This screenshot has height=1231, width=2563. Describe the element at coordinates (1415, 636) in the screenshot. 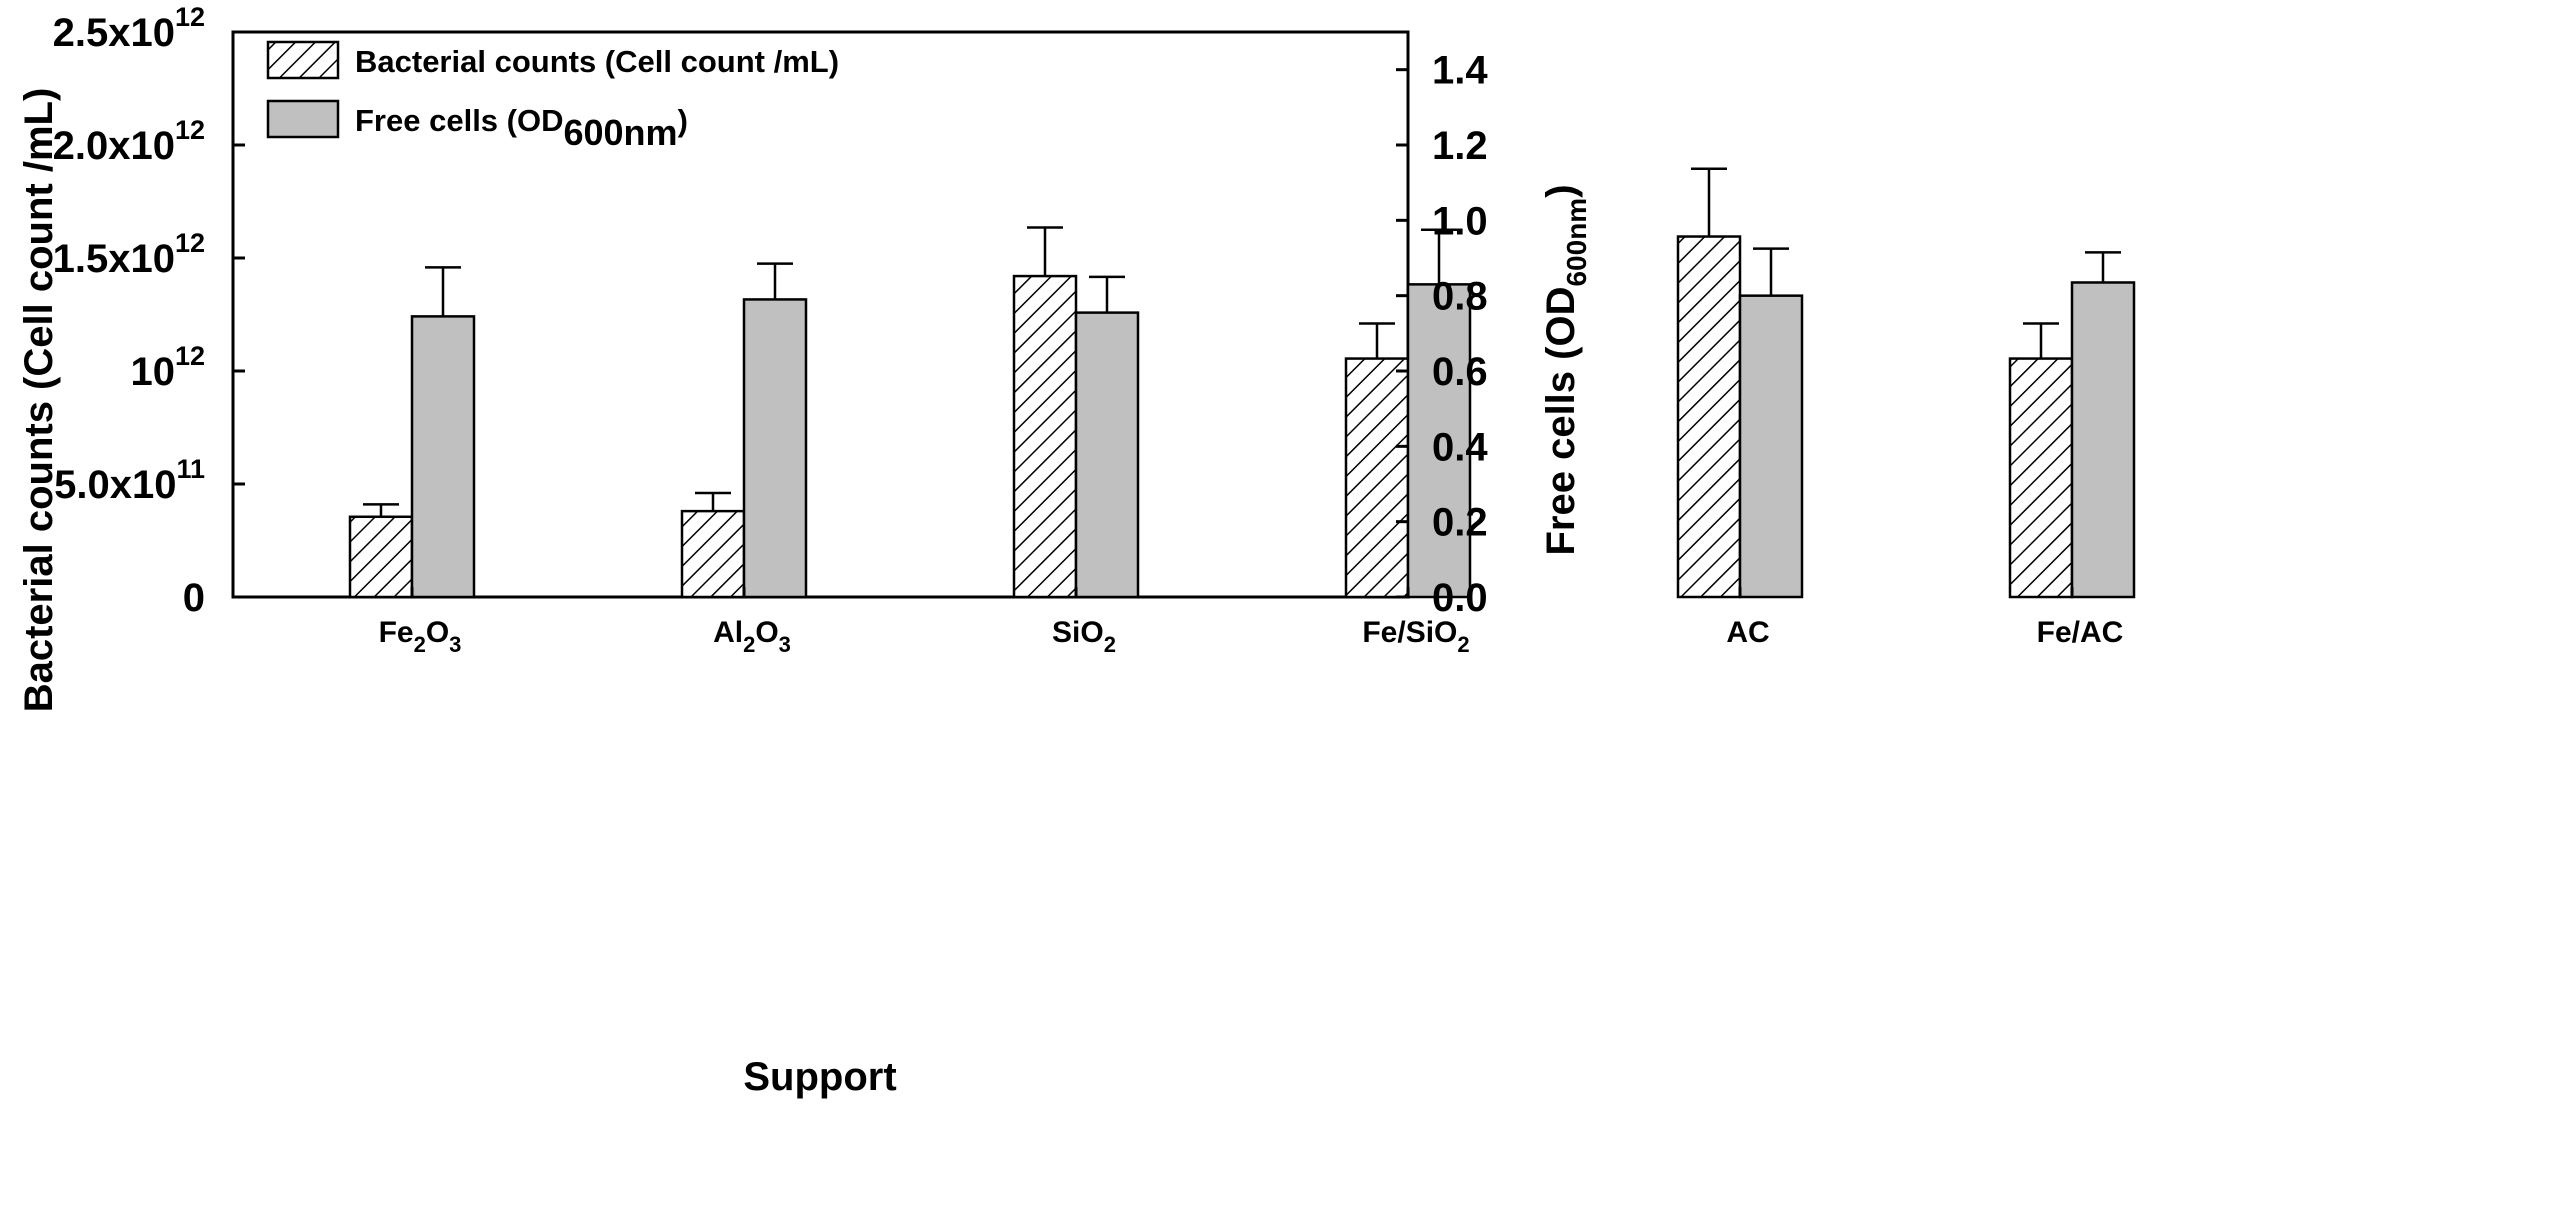

I see `x-tick-label-3: Fe/SiO2` at that location.